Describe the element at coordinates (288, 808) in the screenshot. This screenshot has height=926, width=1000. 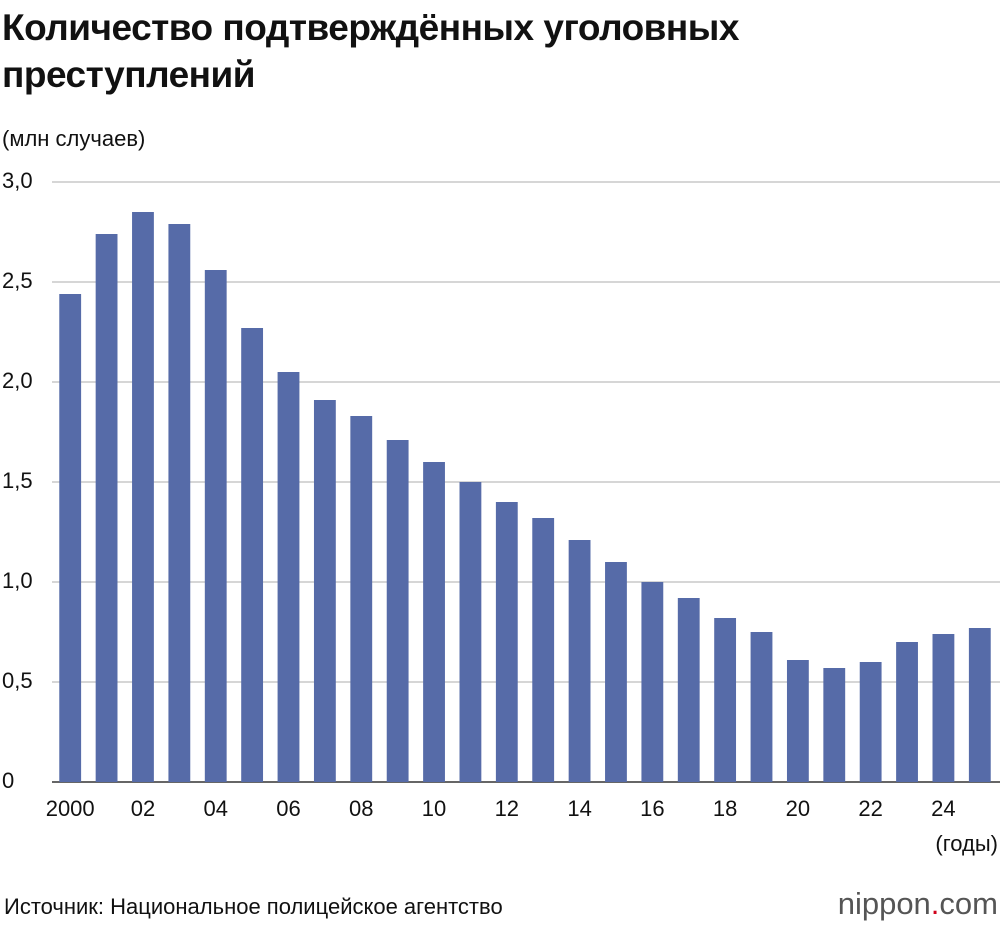
I see `x-tick-label: 06` at that location.